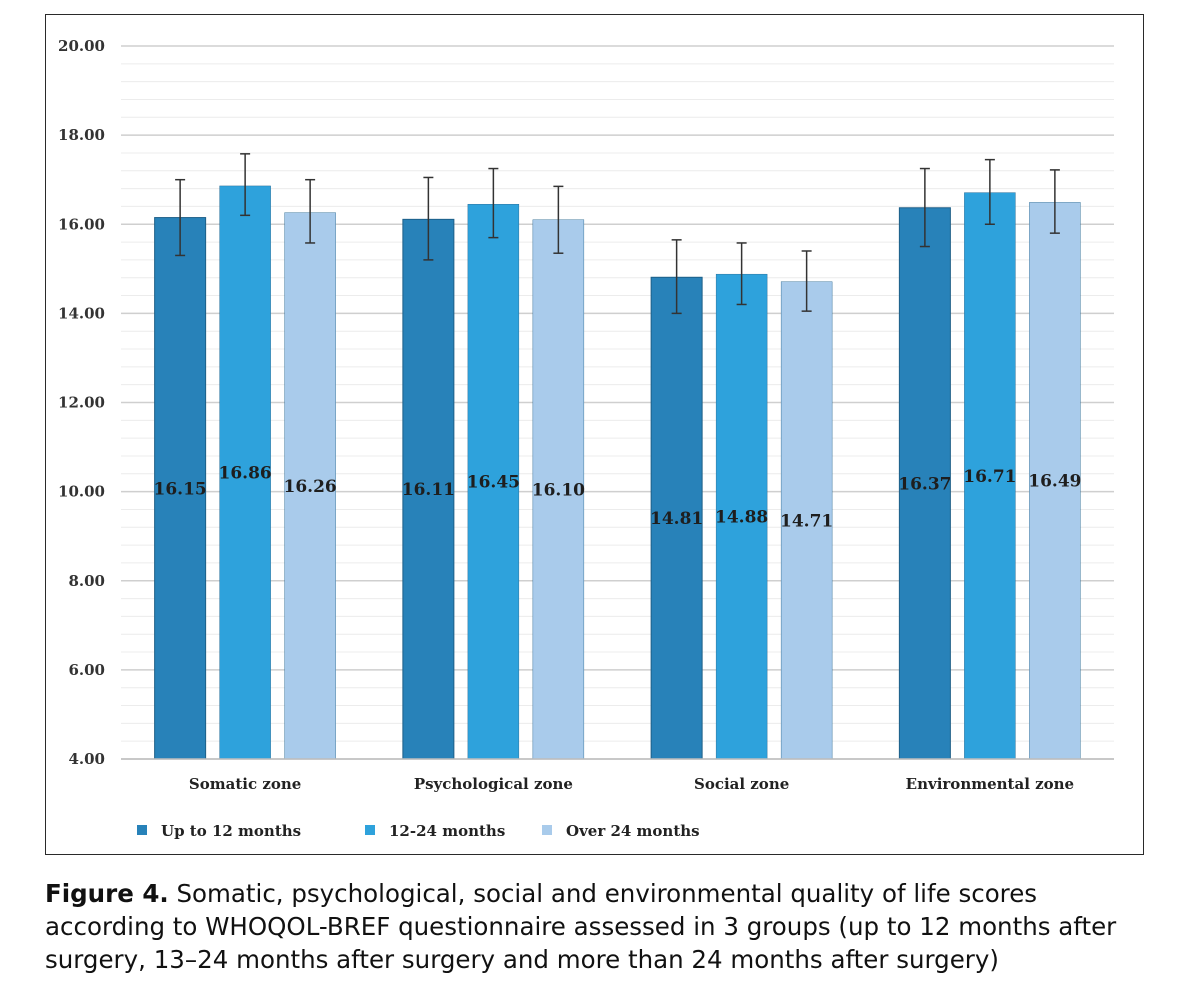 The height and width of the screenshot is (1005, 1200). I want to click on data-label: 14.71, so click(806, 521).